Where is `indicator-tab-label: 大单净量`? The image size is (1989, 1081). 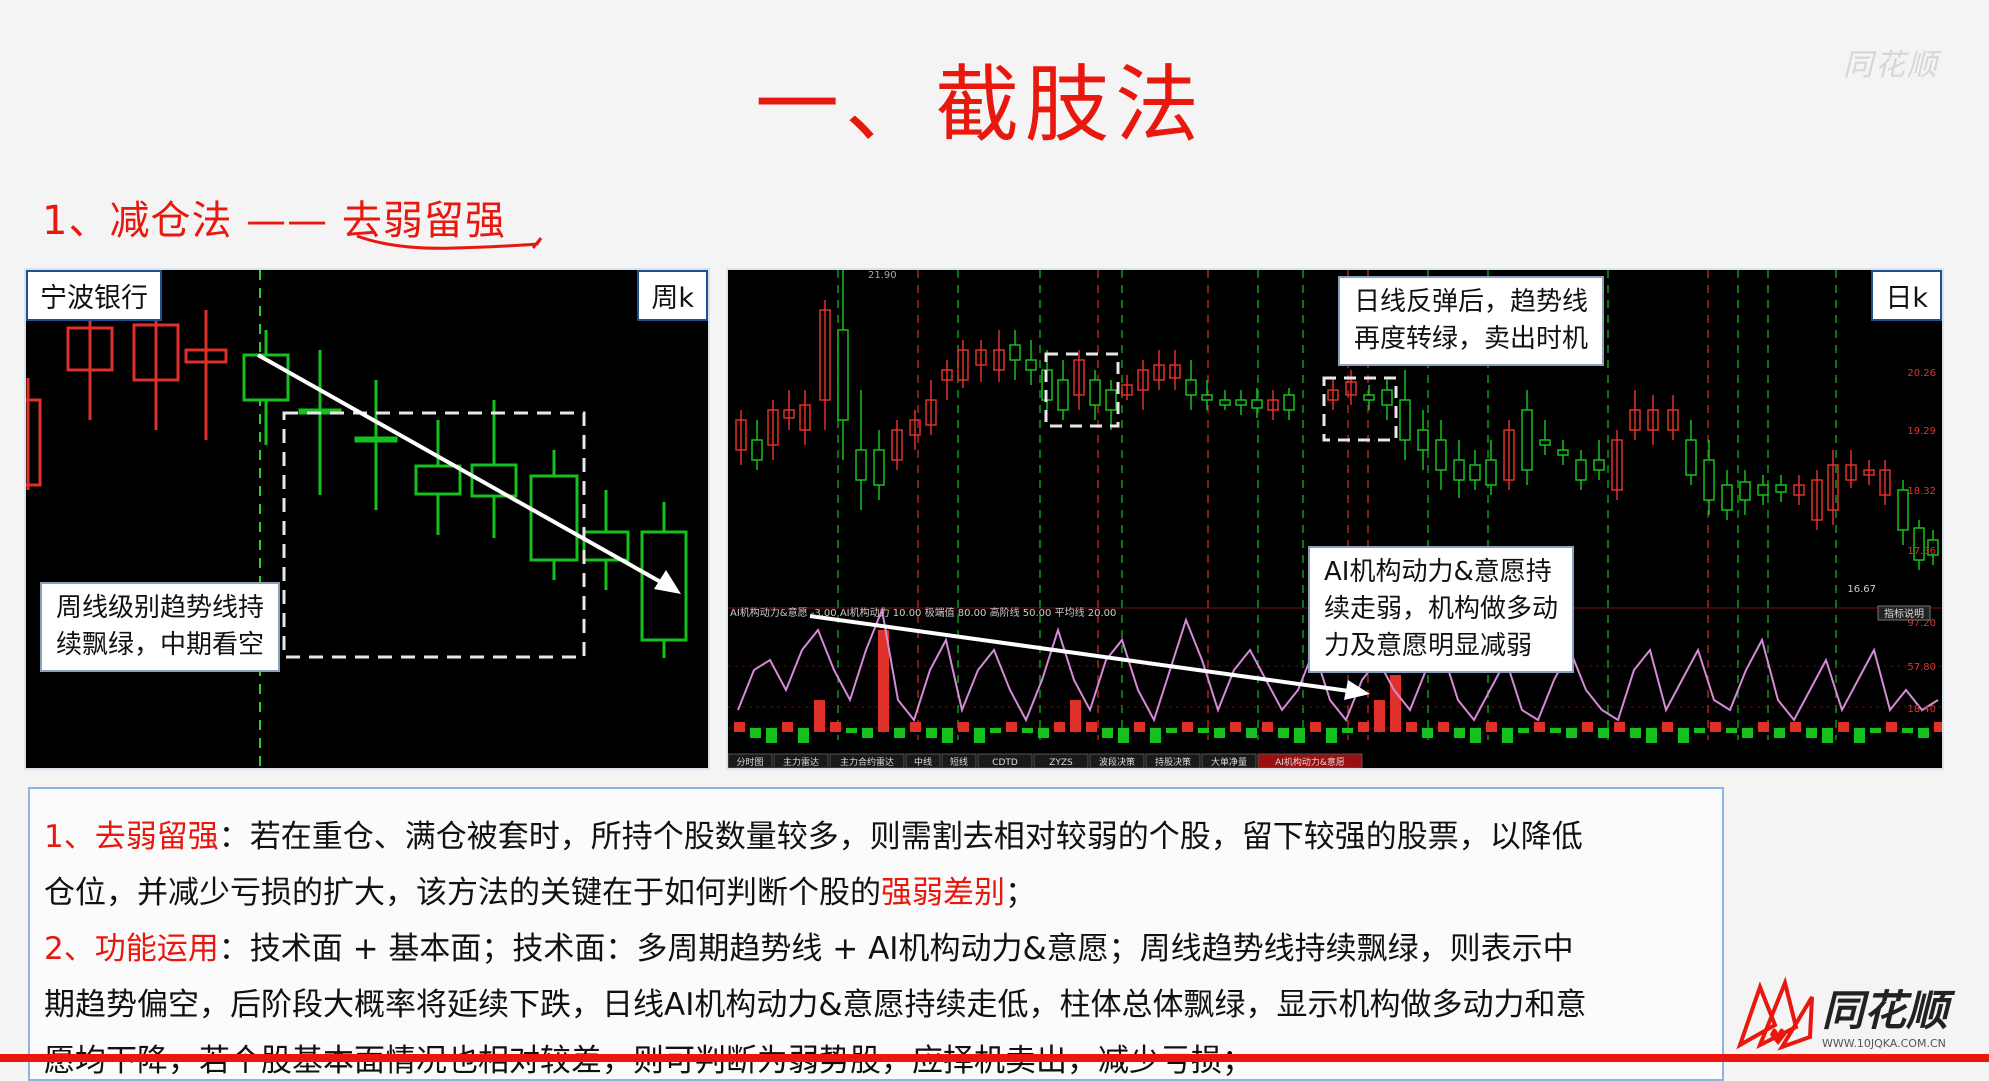
indicator-tab-label: 大单净量 is located at coordinates (1229, 762).